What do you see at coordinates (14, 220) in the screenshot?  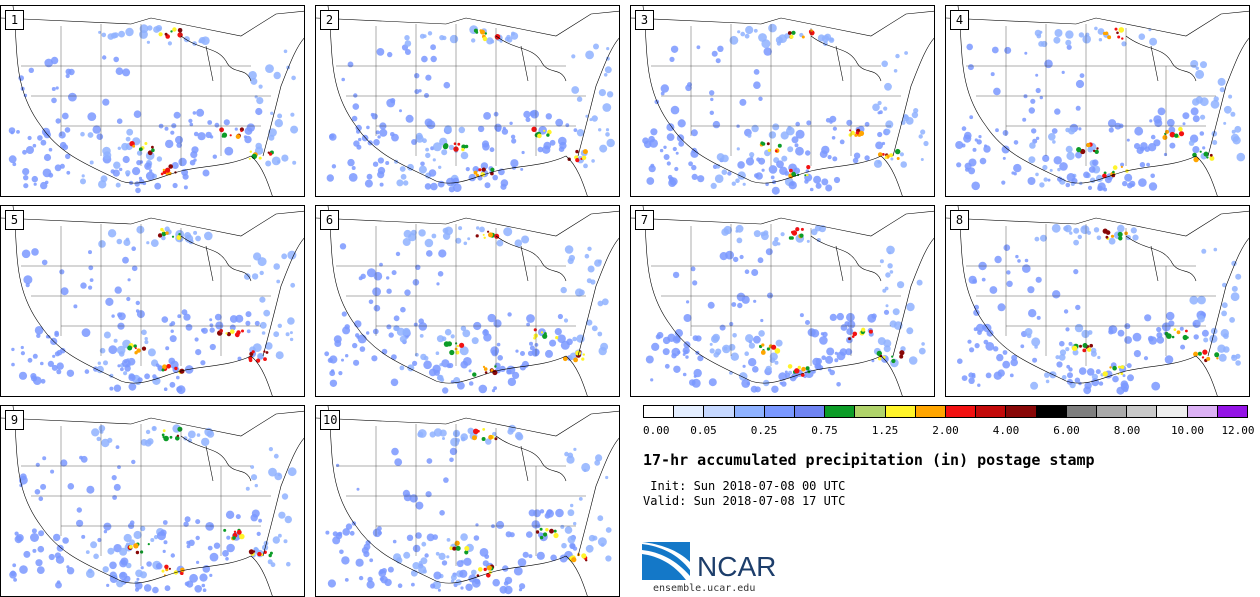 I see `panel-number-label: 5` at bounding box center [14, 220].